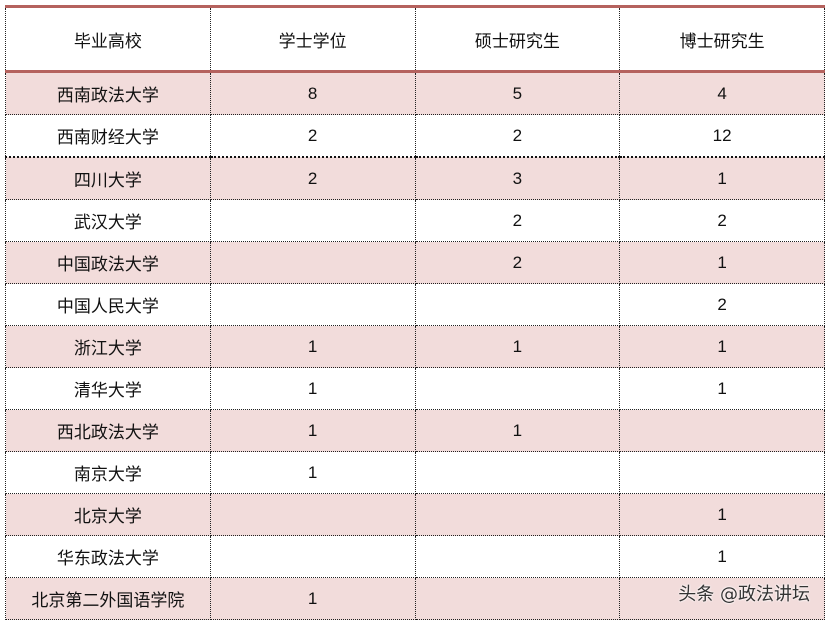 The image size is (828, 620). Describe the element at coordinates (108, 514) in the screenshot. I see `cell-school: 北京大学` at that location.